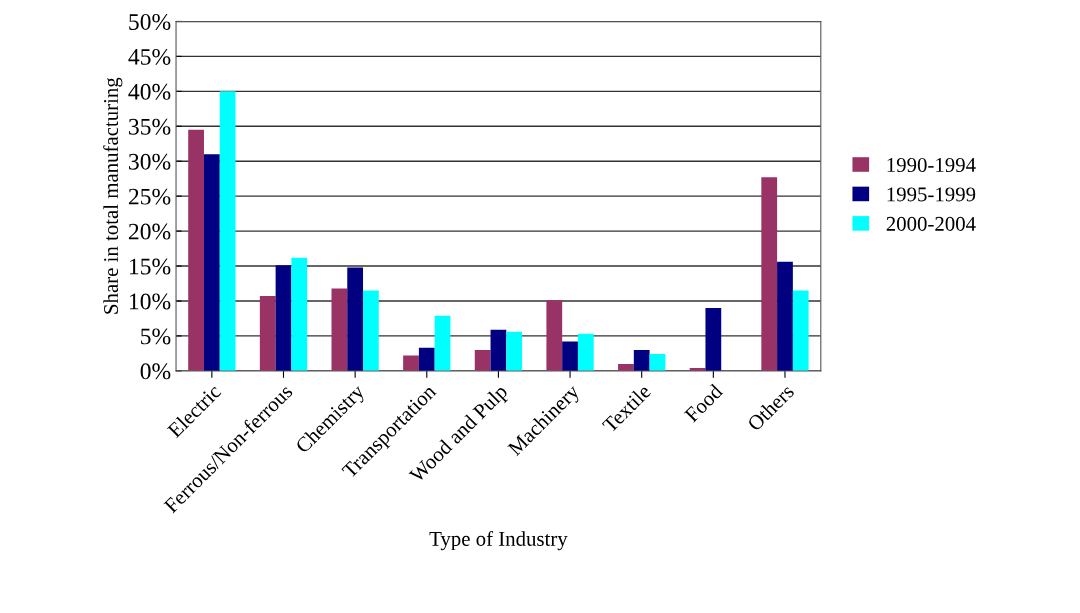 The width and height of the screenshot is (1080, 613). I want to click on x-axis-title: Type of Industry, so click(498, 541).